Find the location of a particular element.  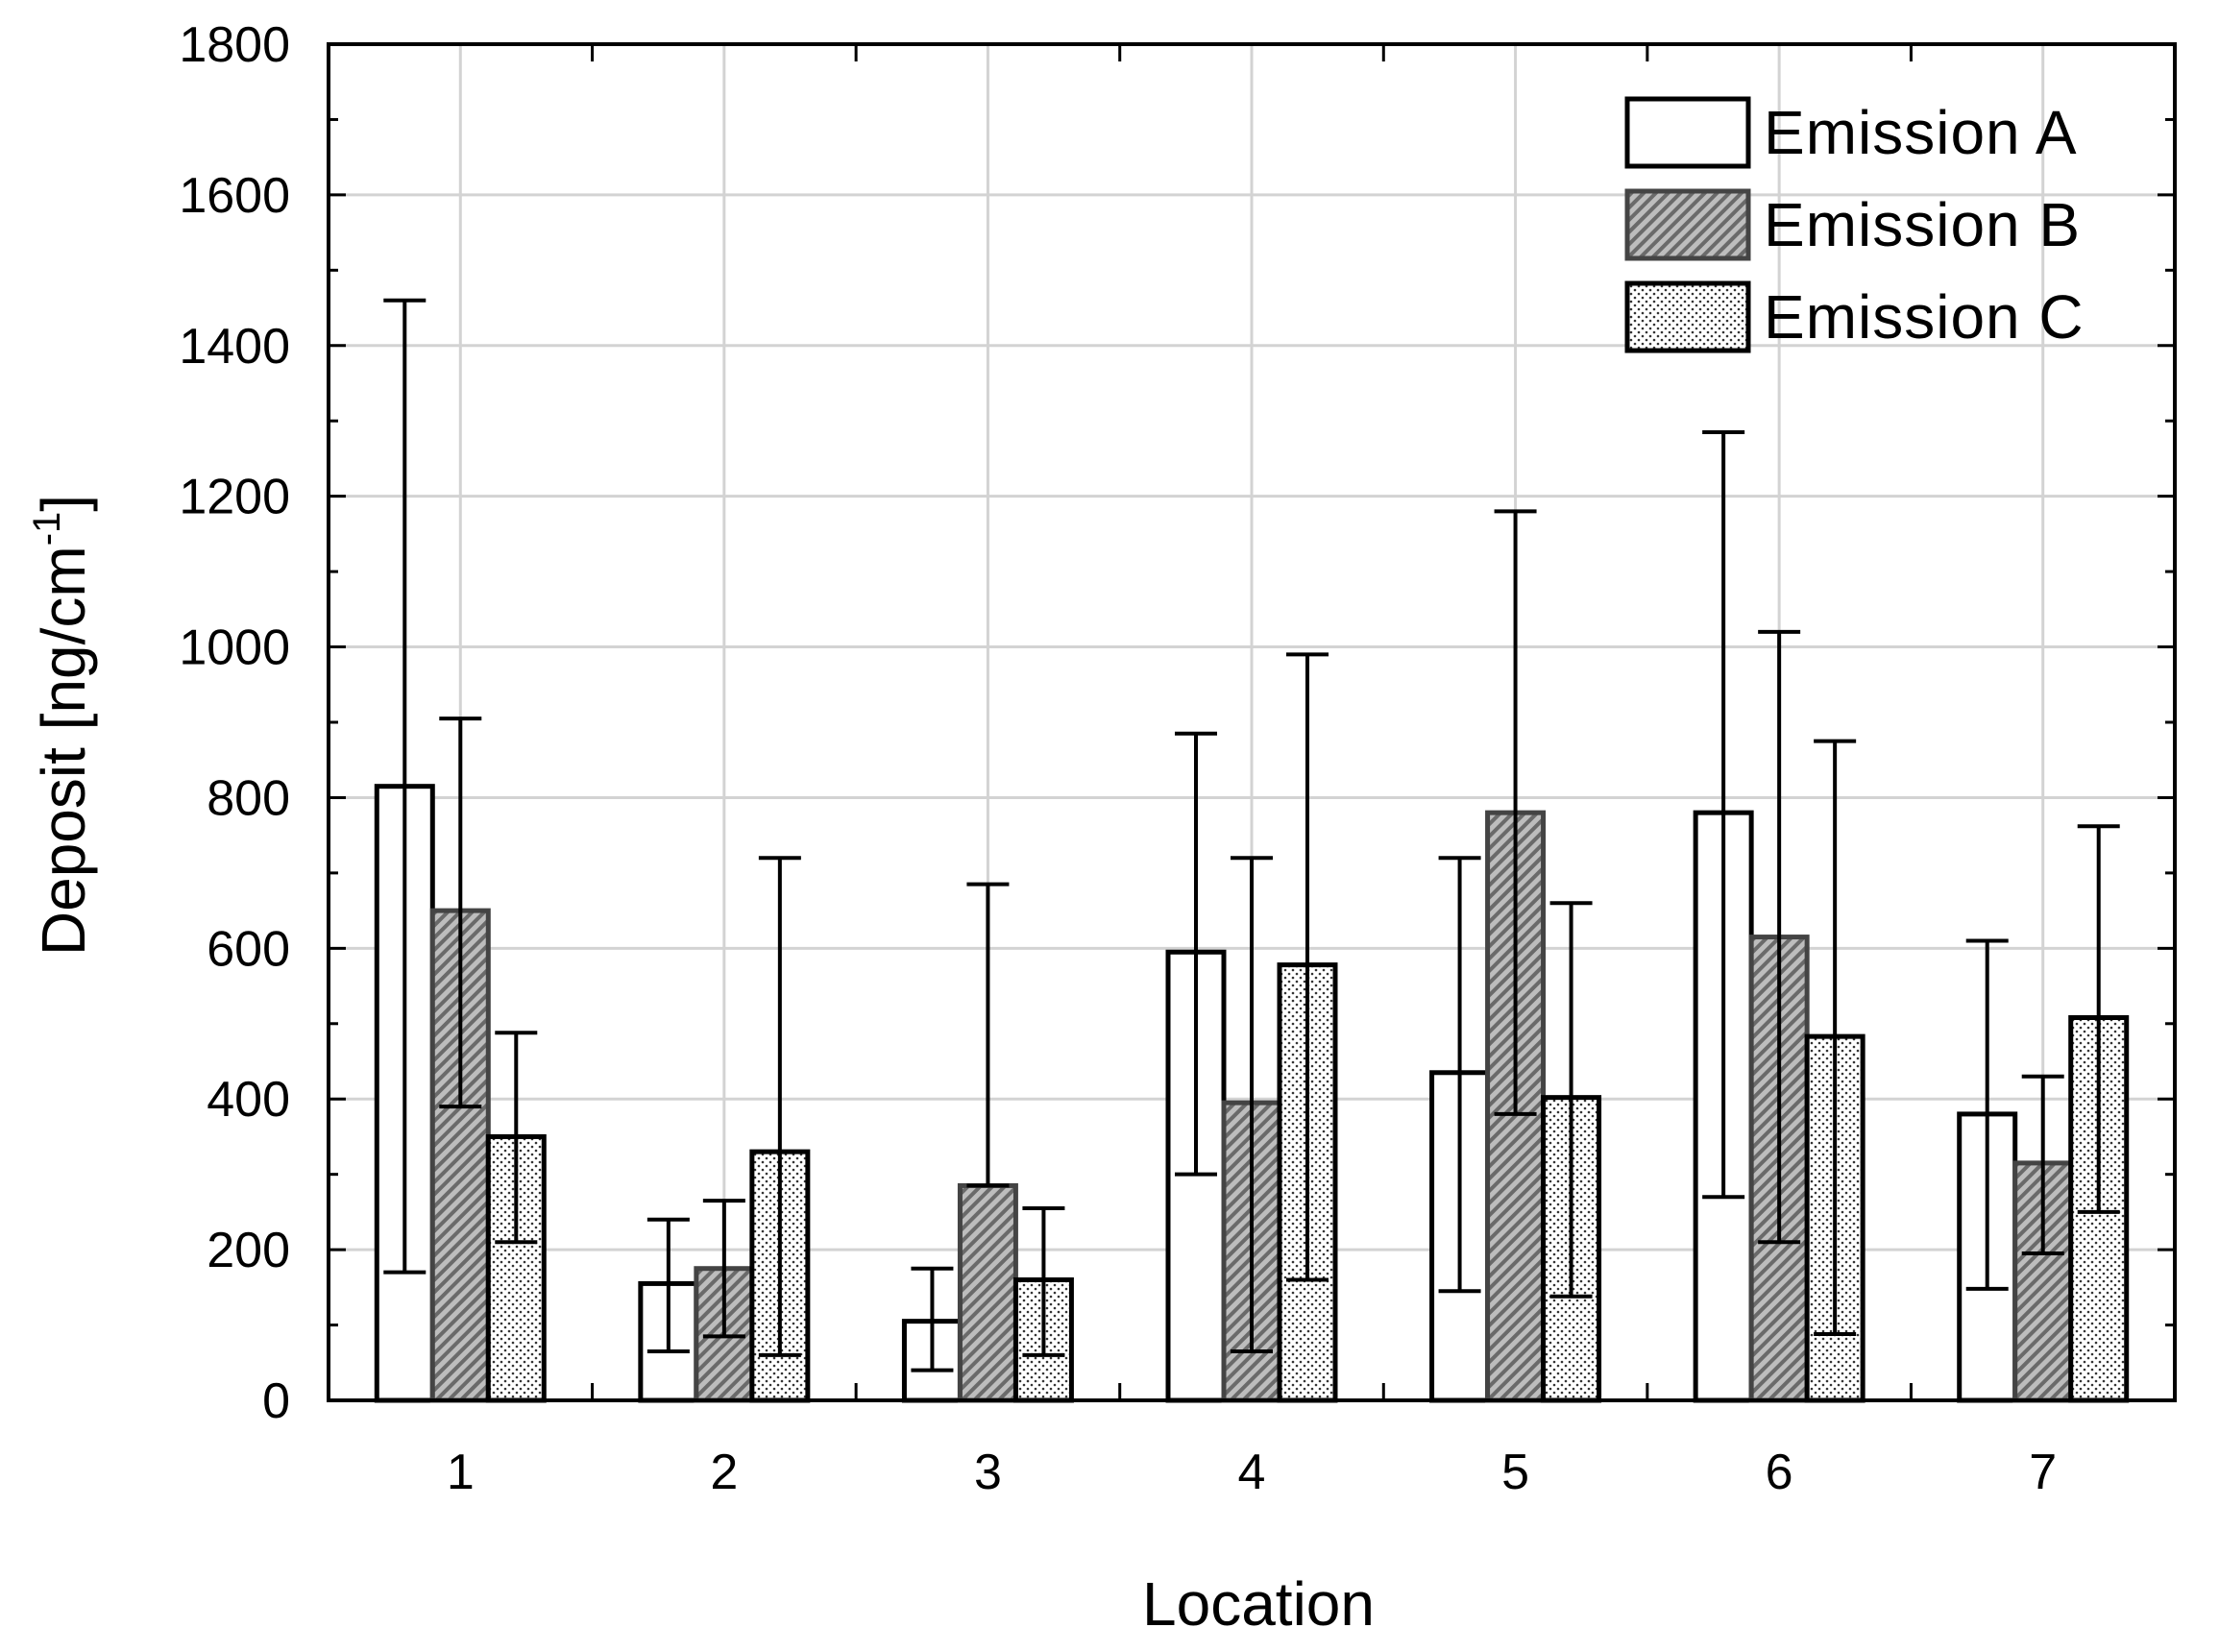

y-tick-label: 1400 is located at coordinates (234, 347).